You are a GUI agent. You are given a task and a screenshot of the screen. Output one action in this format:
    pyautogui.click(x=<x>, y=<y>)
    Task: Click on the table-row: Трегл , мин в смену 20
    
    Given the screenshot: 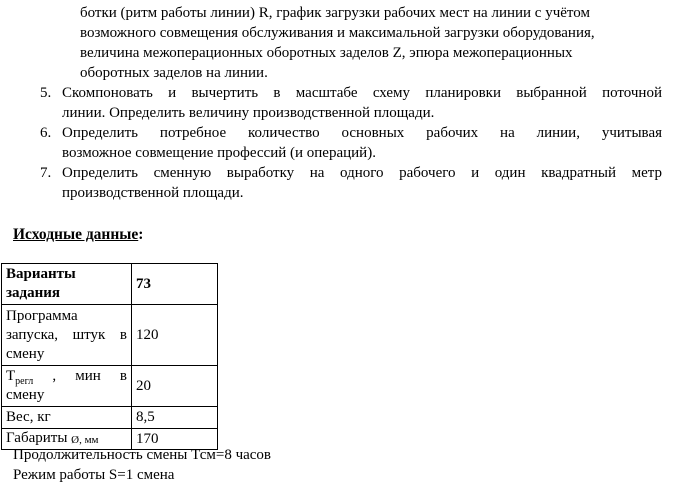 What is the action you would take?
    pyautogui.click(x=109, y=386)
    